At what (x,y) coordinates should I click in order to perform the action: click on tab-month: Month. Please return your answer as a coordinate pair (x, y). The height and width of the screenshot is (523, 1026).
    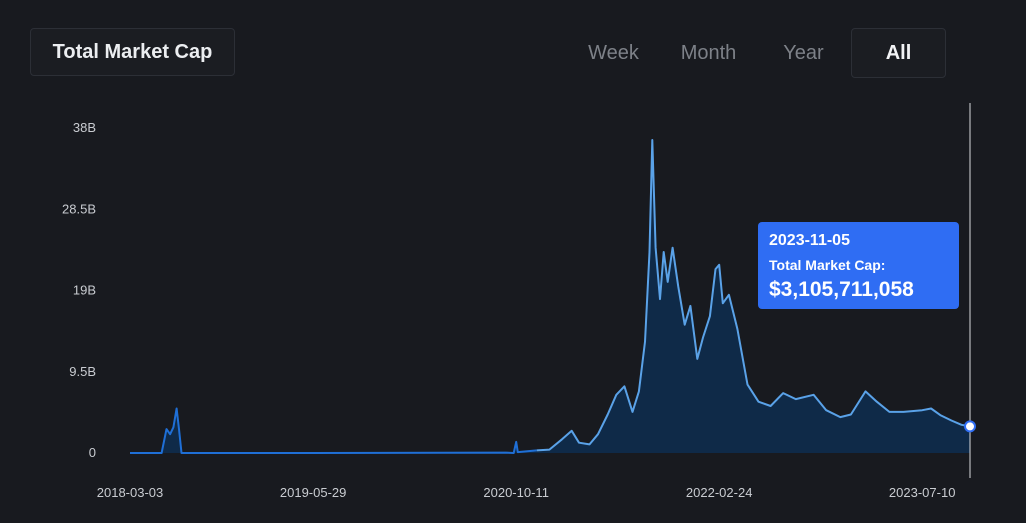
    Looking at the image, I should click on (708, 53).